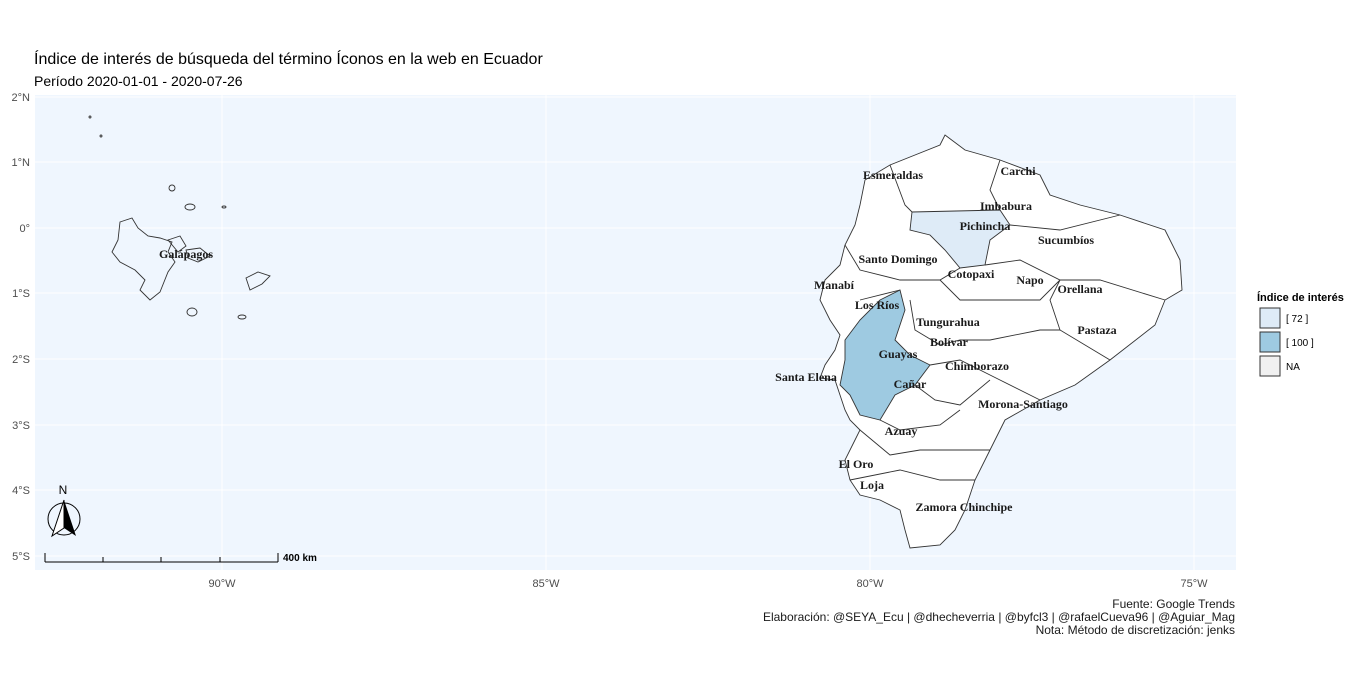  What do you see at coordinates (1293, 367) in the screenshot?
I see `legend-label: NA` at bounding box center [1293, 367].